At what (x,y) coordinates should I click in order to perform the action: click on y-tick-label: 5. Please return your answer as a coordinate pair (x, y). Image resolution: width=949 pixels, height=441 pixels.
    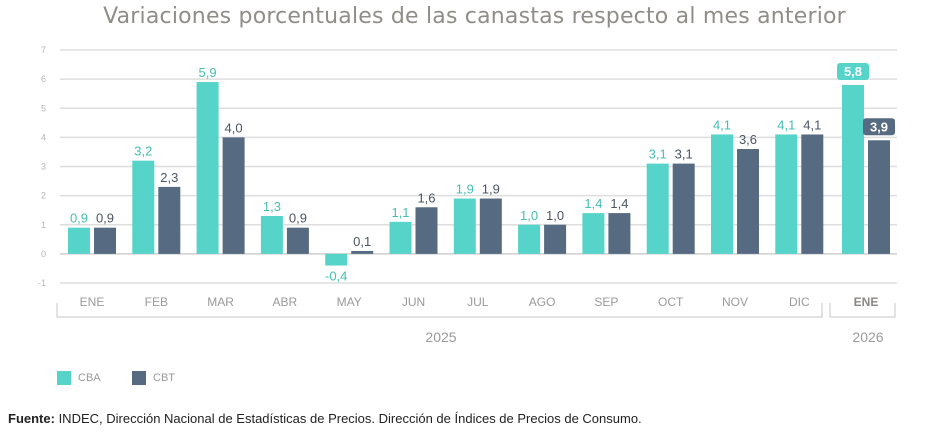
    Looking at the image, I should click on (43, 108).